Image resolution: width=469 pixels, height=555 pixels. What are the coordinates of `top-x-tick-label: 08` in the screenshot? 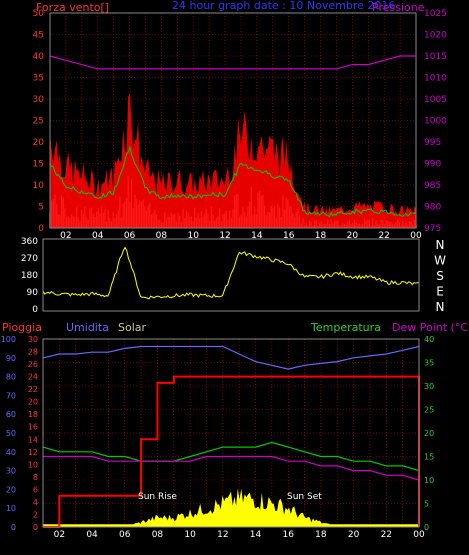 It's located at (162, 236).